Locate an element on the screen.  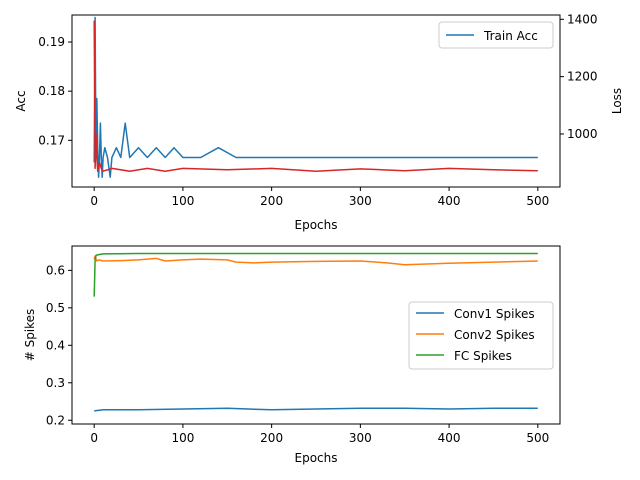
y2-tick-label: 1000 is located at coordinates (582, 134).